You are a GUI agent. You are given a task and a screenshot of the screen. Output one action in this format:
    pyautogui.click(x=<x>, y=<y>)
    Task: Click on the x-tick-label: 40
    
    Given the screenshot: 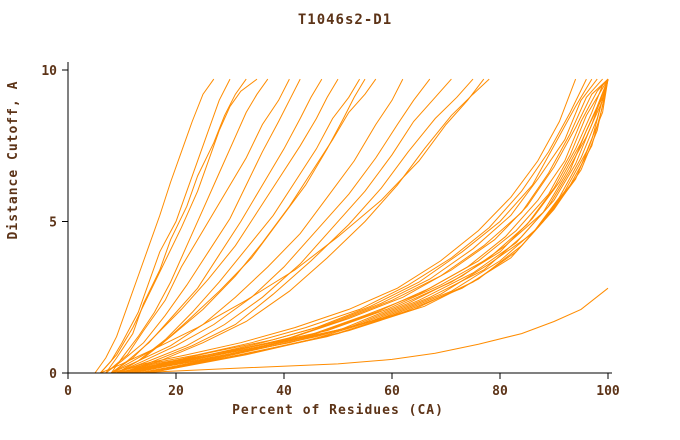 What is the action you would take?
    pyautogui.click(x=284, y=391)
    